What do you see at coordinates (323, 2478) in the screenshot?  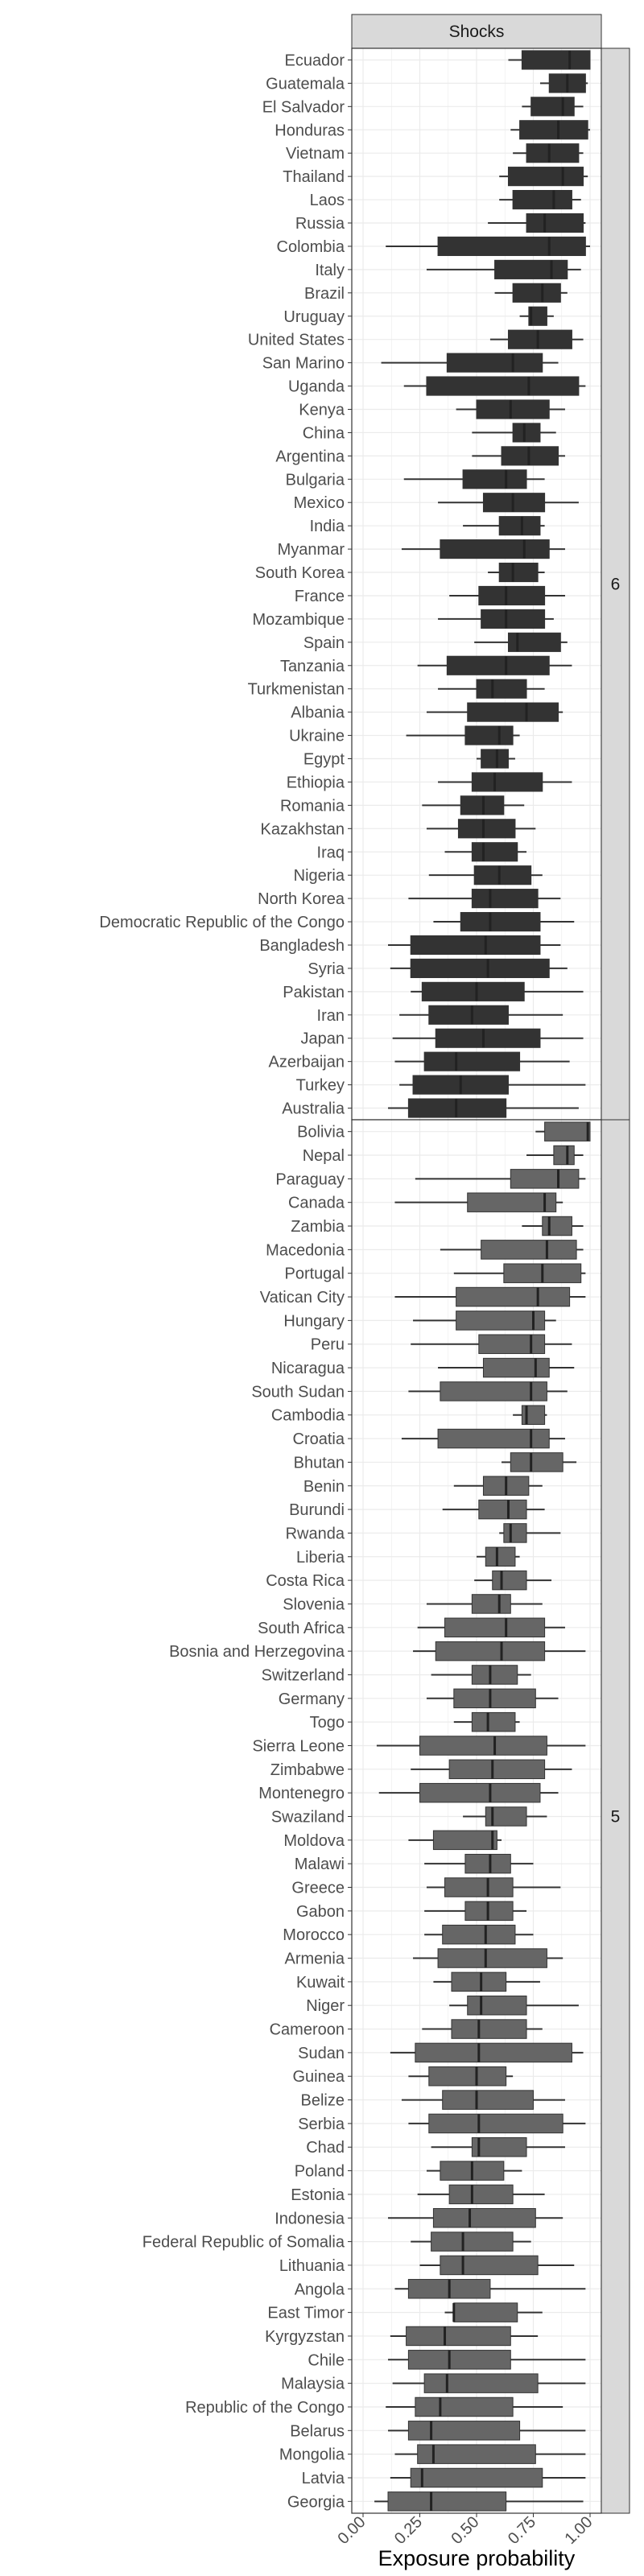 I see `y-tick-label: Latvia` at bounding box center [323, 2478].